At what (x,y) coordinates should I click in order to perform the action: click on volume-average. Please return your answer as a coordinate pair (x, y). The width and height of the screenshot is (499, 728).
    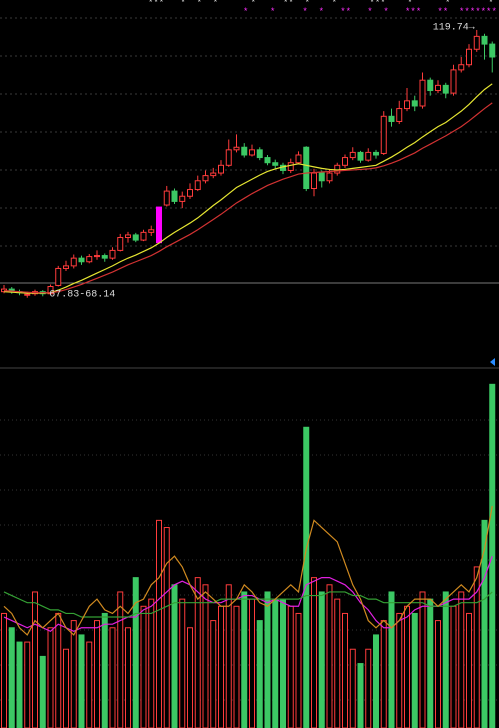
    Looking at the image, I should click on (248, 594).